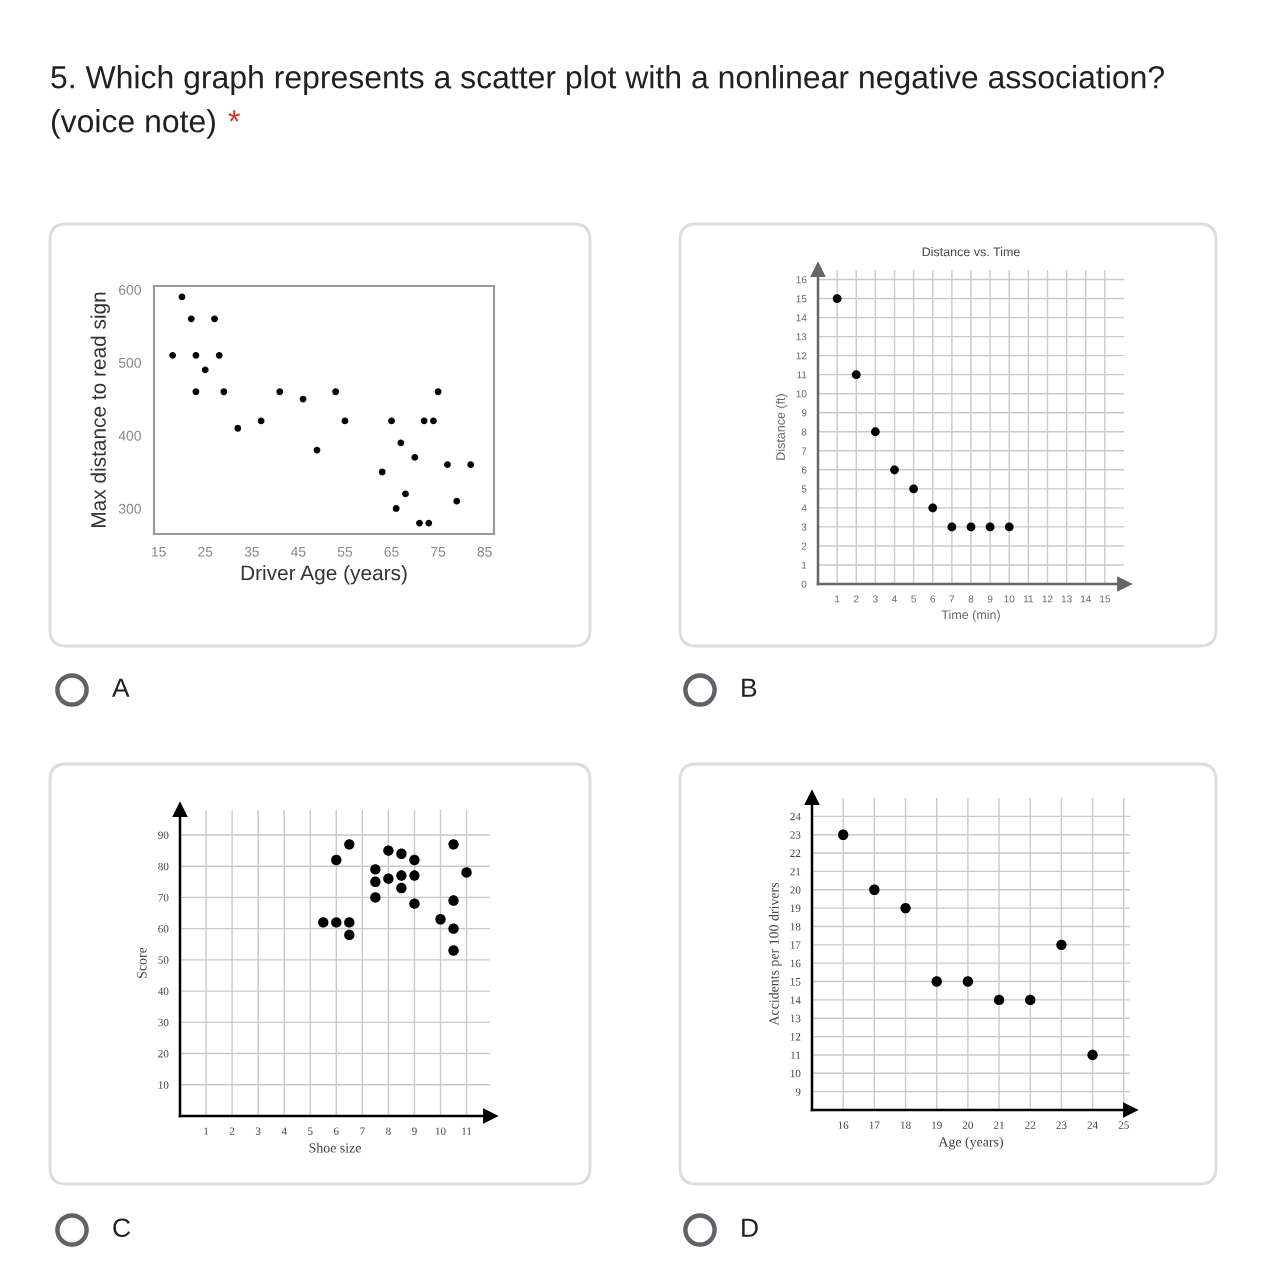 The width and height of the screenshot is (1280, 1288). I want to click on y-axis-title: Max distance to read sign, so click(100, 409).